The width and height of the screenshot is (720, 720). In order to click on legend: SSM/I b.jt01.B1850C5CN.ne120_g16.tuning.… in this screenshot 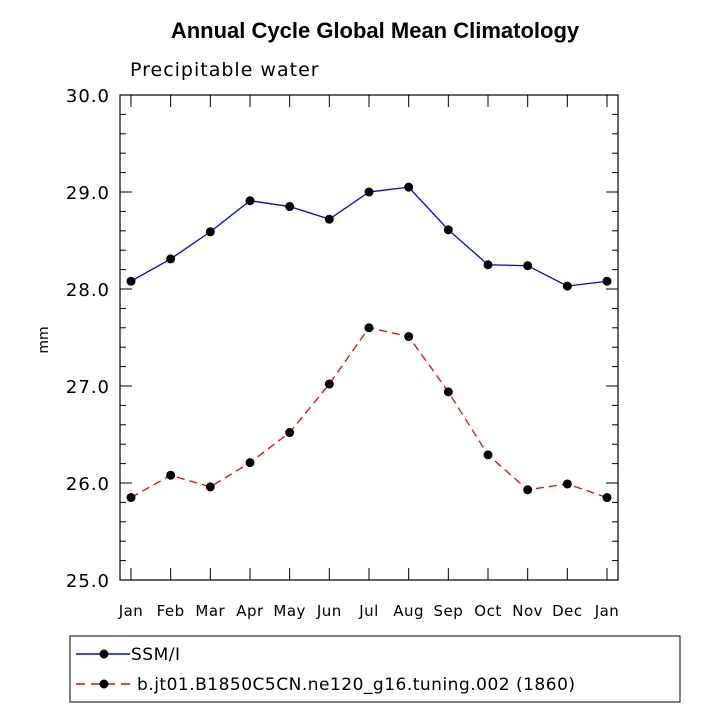, I will do `click(375, 669)`.